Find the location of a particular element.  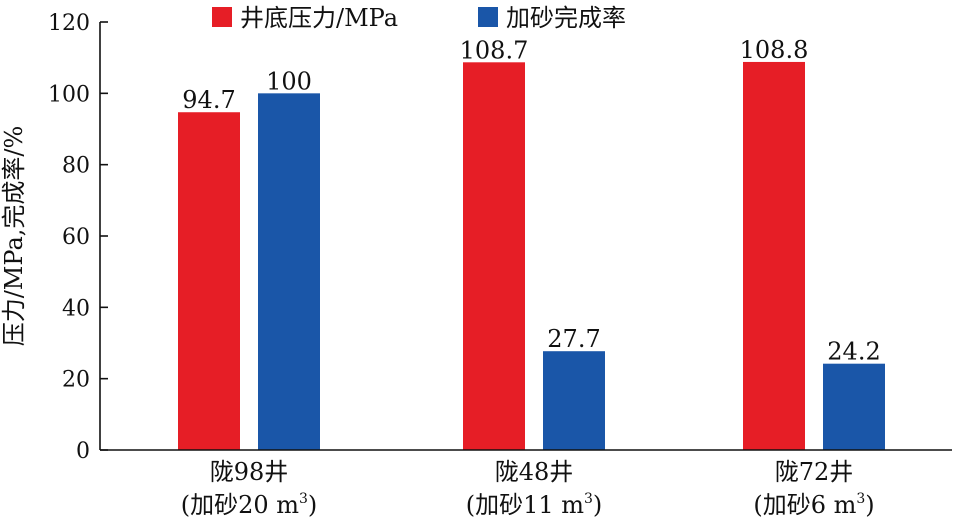

y-axis: 0 20 40 60 80 100 120 is located at coordinates (78, 237).